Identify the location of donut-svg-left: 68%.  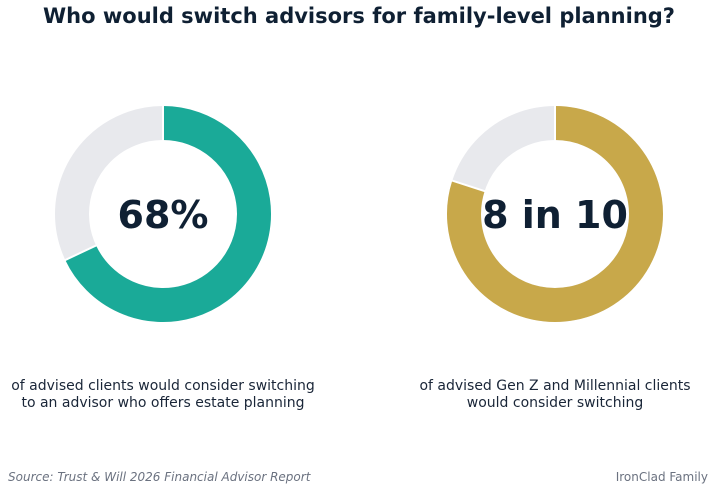
(163, 213).